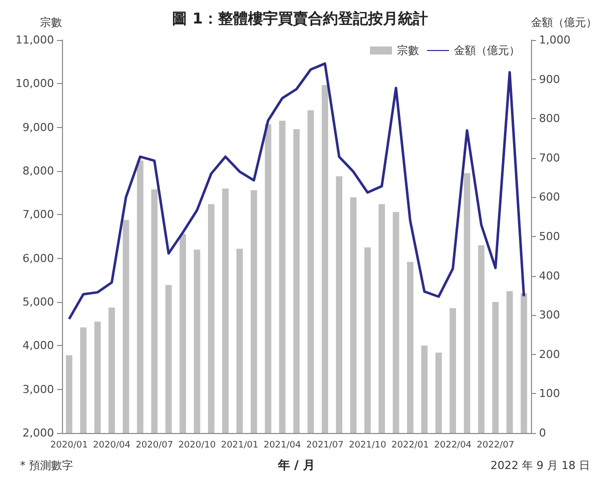  I want to click on y2-tick-label: 700, so click(549, 157).